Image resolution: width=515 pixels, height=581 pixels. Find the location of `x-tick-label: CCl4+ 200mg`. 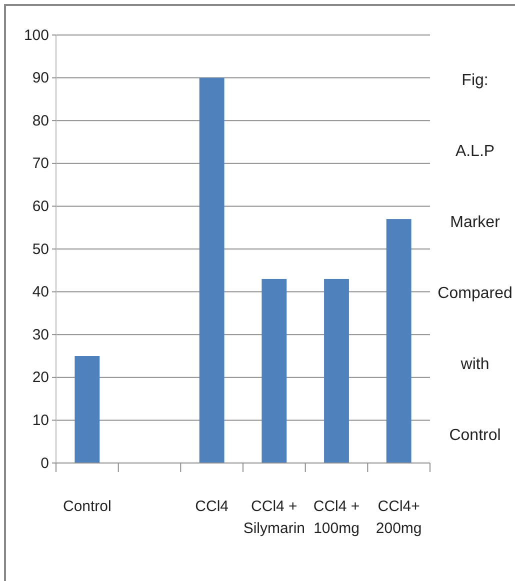

x-tick-label: CCl4+ 200mg is located at coordinates (399, 517).